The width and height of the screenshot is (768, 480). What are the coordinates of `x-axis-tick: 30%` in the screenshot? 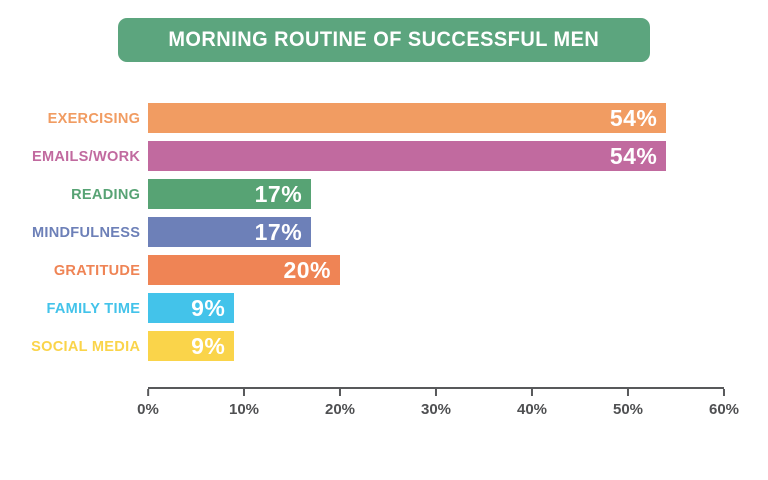 It's located at (436, 403).